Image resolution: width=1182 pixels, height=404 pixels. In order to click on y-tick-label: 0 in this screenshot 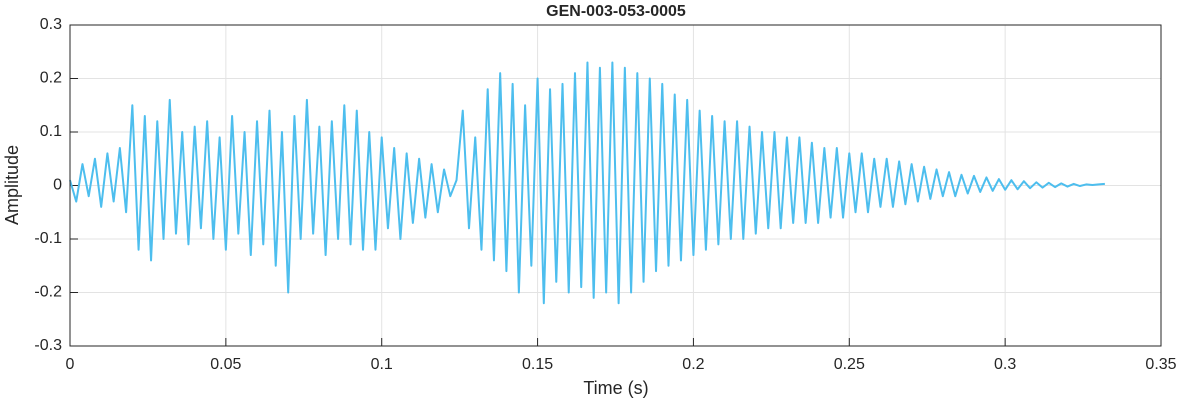, I will do `click(57, 185)`.